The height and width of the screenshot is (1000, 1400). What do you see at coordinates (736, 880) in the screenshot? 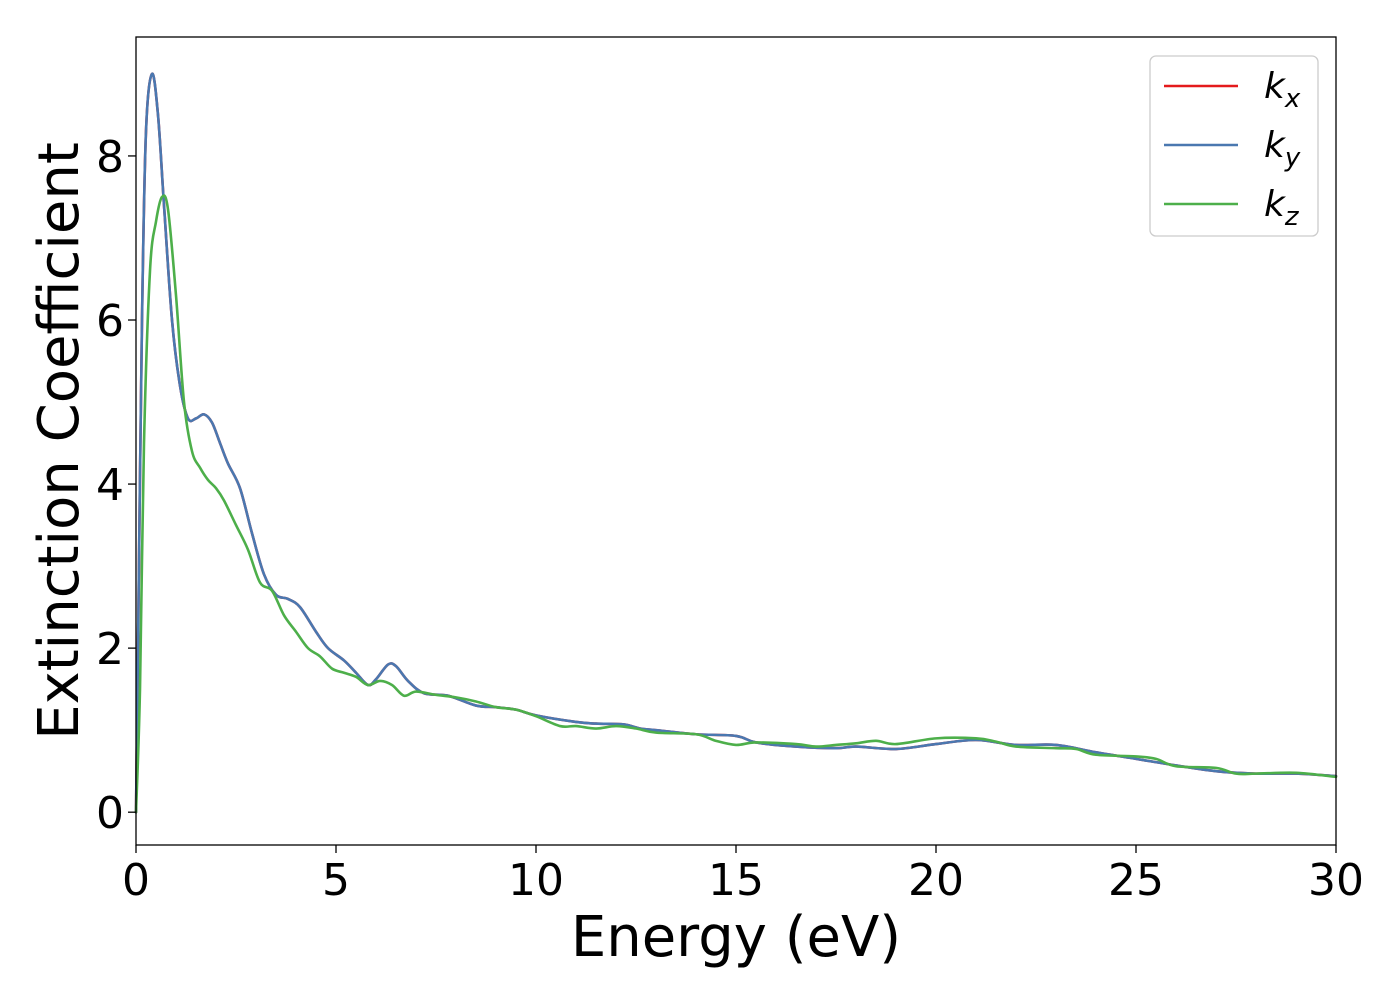
I see `x-tick-label: 15` at bounding box center [736, 880].